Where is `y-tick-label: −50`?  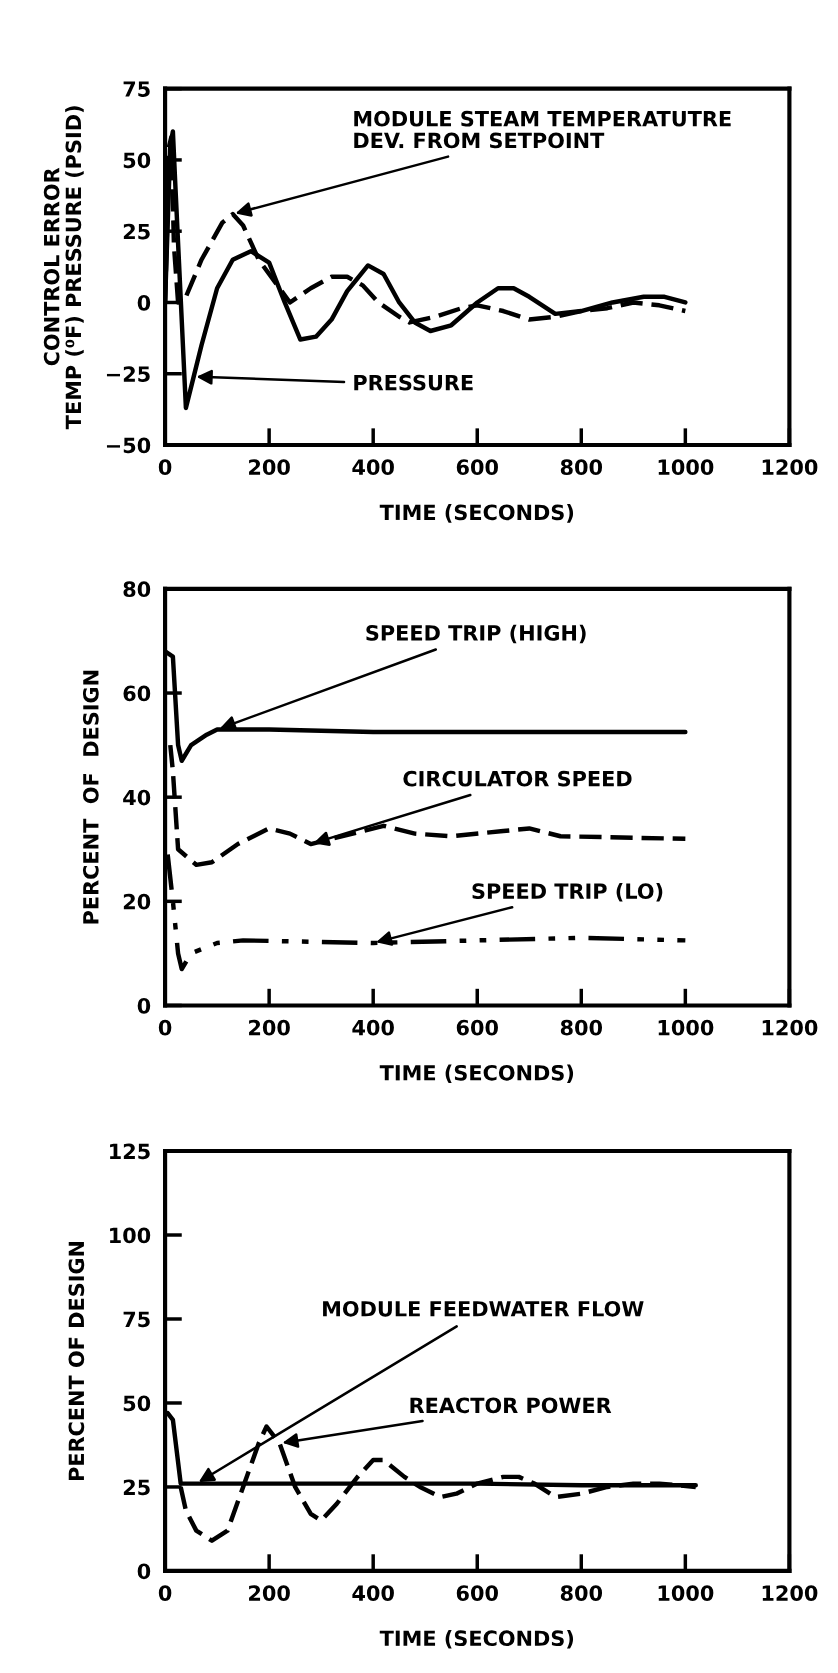
y-tick-label: −50 is located at coordinates (128, 445).